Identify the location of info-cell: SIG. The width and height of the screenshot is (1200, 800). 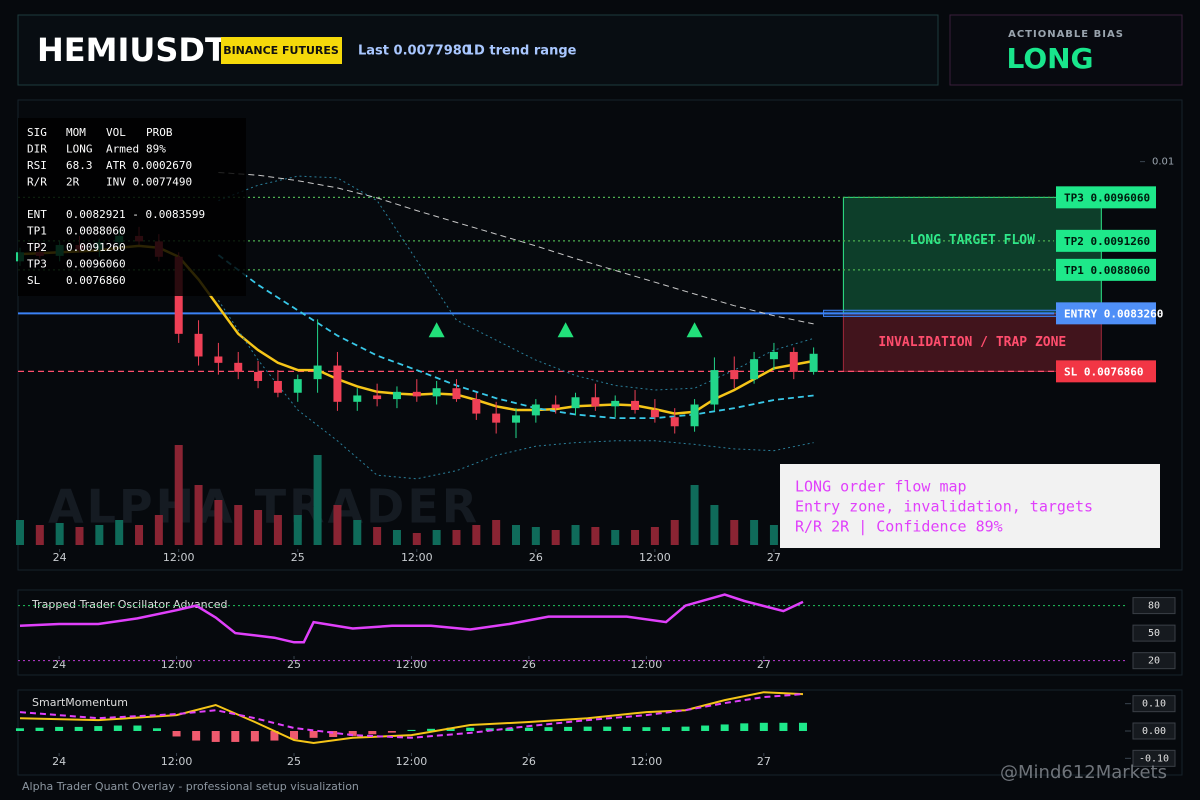
(37, 132).